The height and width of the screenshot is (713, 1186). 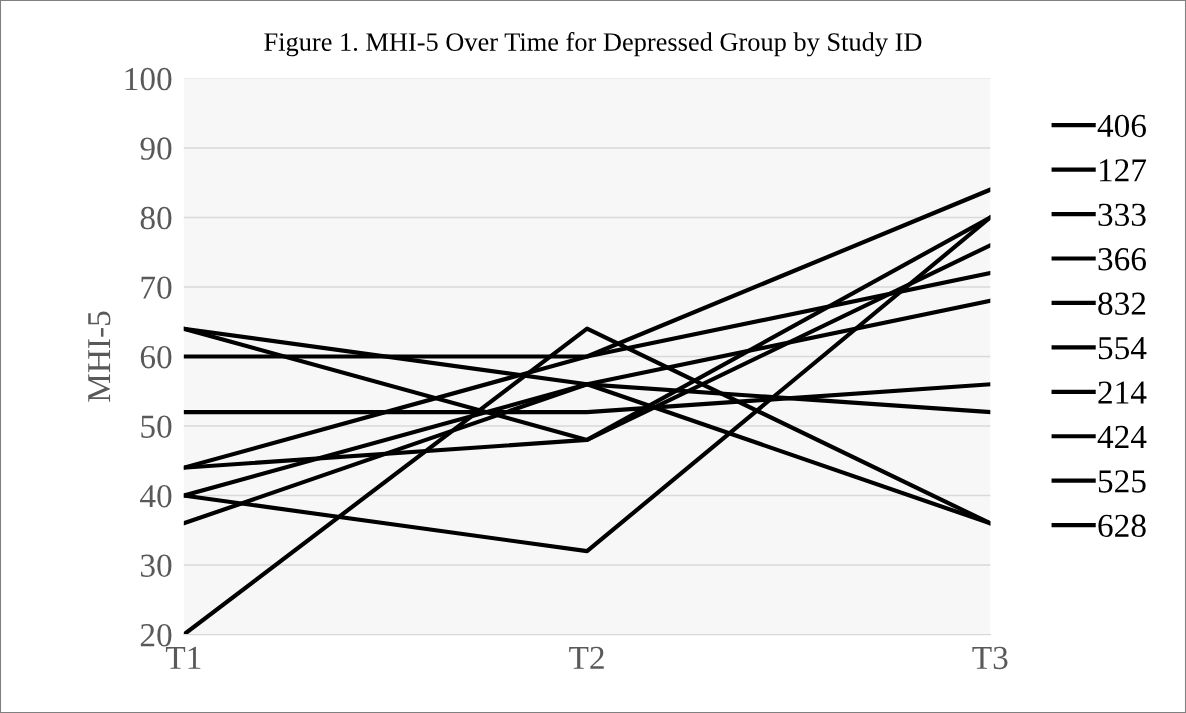 I want to click on legend-label: 525, so click(x=1122, y=481).